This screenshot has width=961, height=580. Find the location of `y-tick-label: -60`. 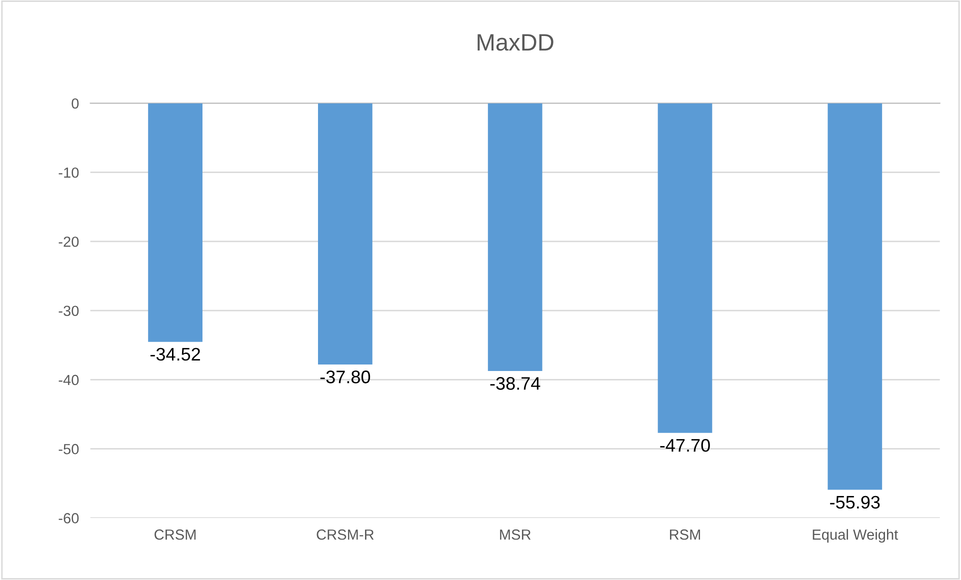

y-tick-label: -60 is located at coordinates (68, 518).